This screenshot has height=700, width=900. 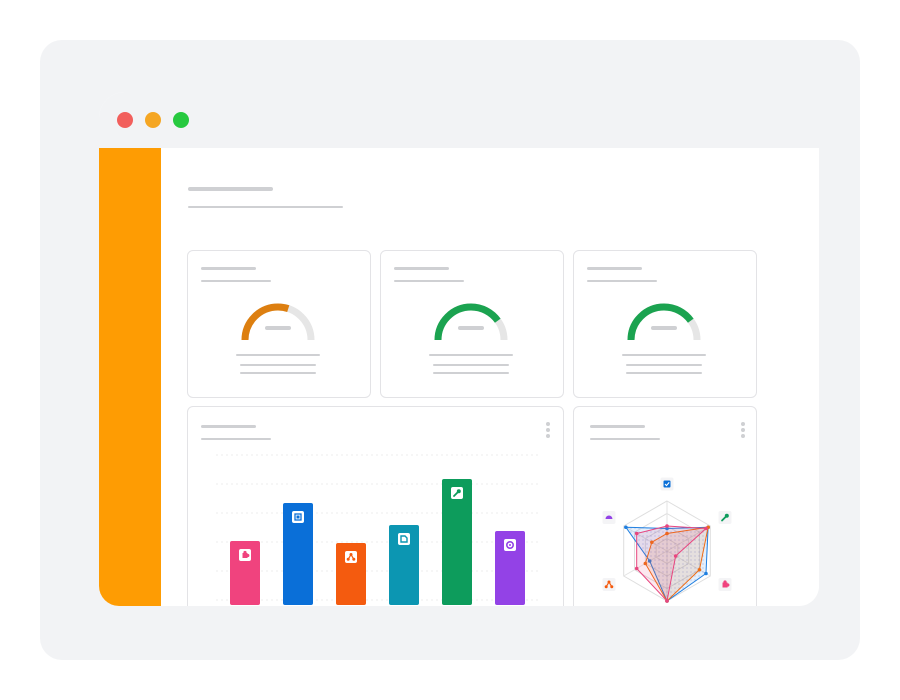 I want to click on checkbox-icon, so click(x=667, y=484).